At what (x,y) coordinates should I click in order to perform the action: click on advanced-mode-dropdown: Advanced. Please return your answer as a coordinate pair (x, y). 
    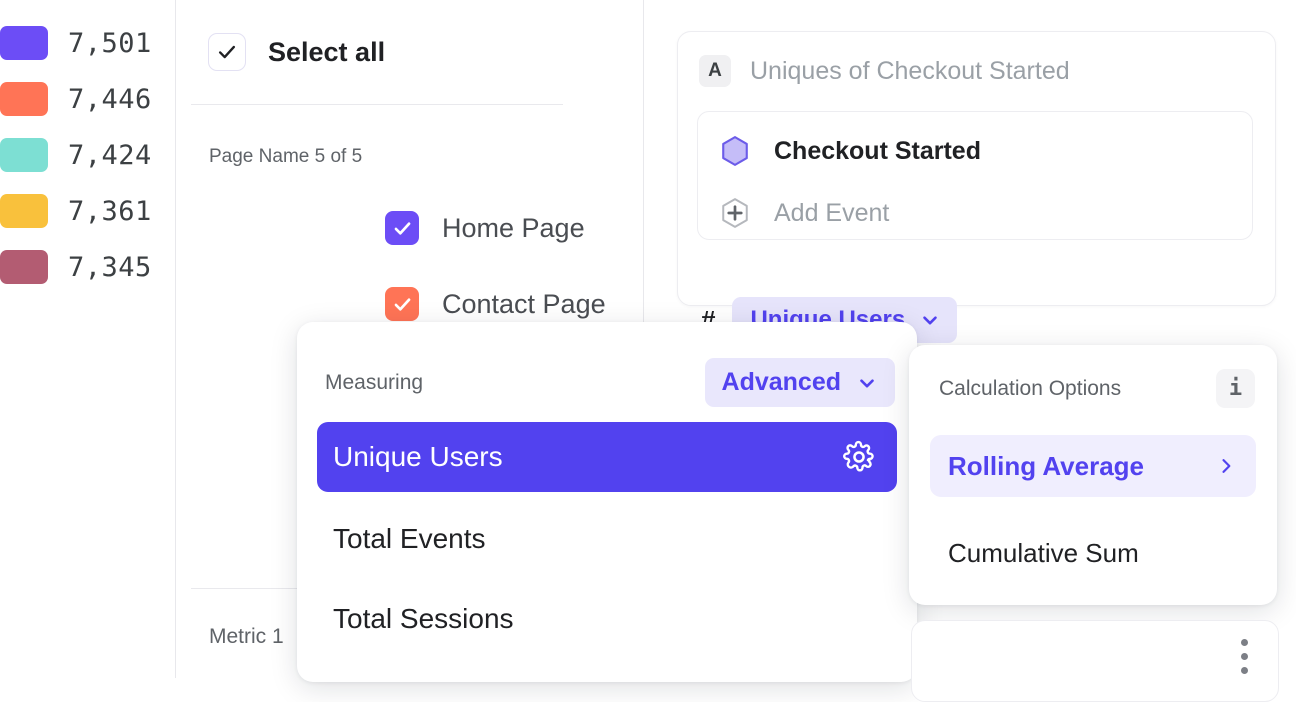
    Looking at the image, I should click on (799, 382).